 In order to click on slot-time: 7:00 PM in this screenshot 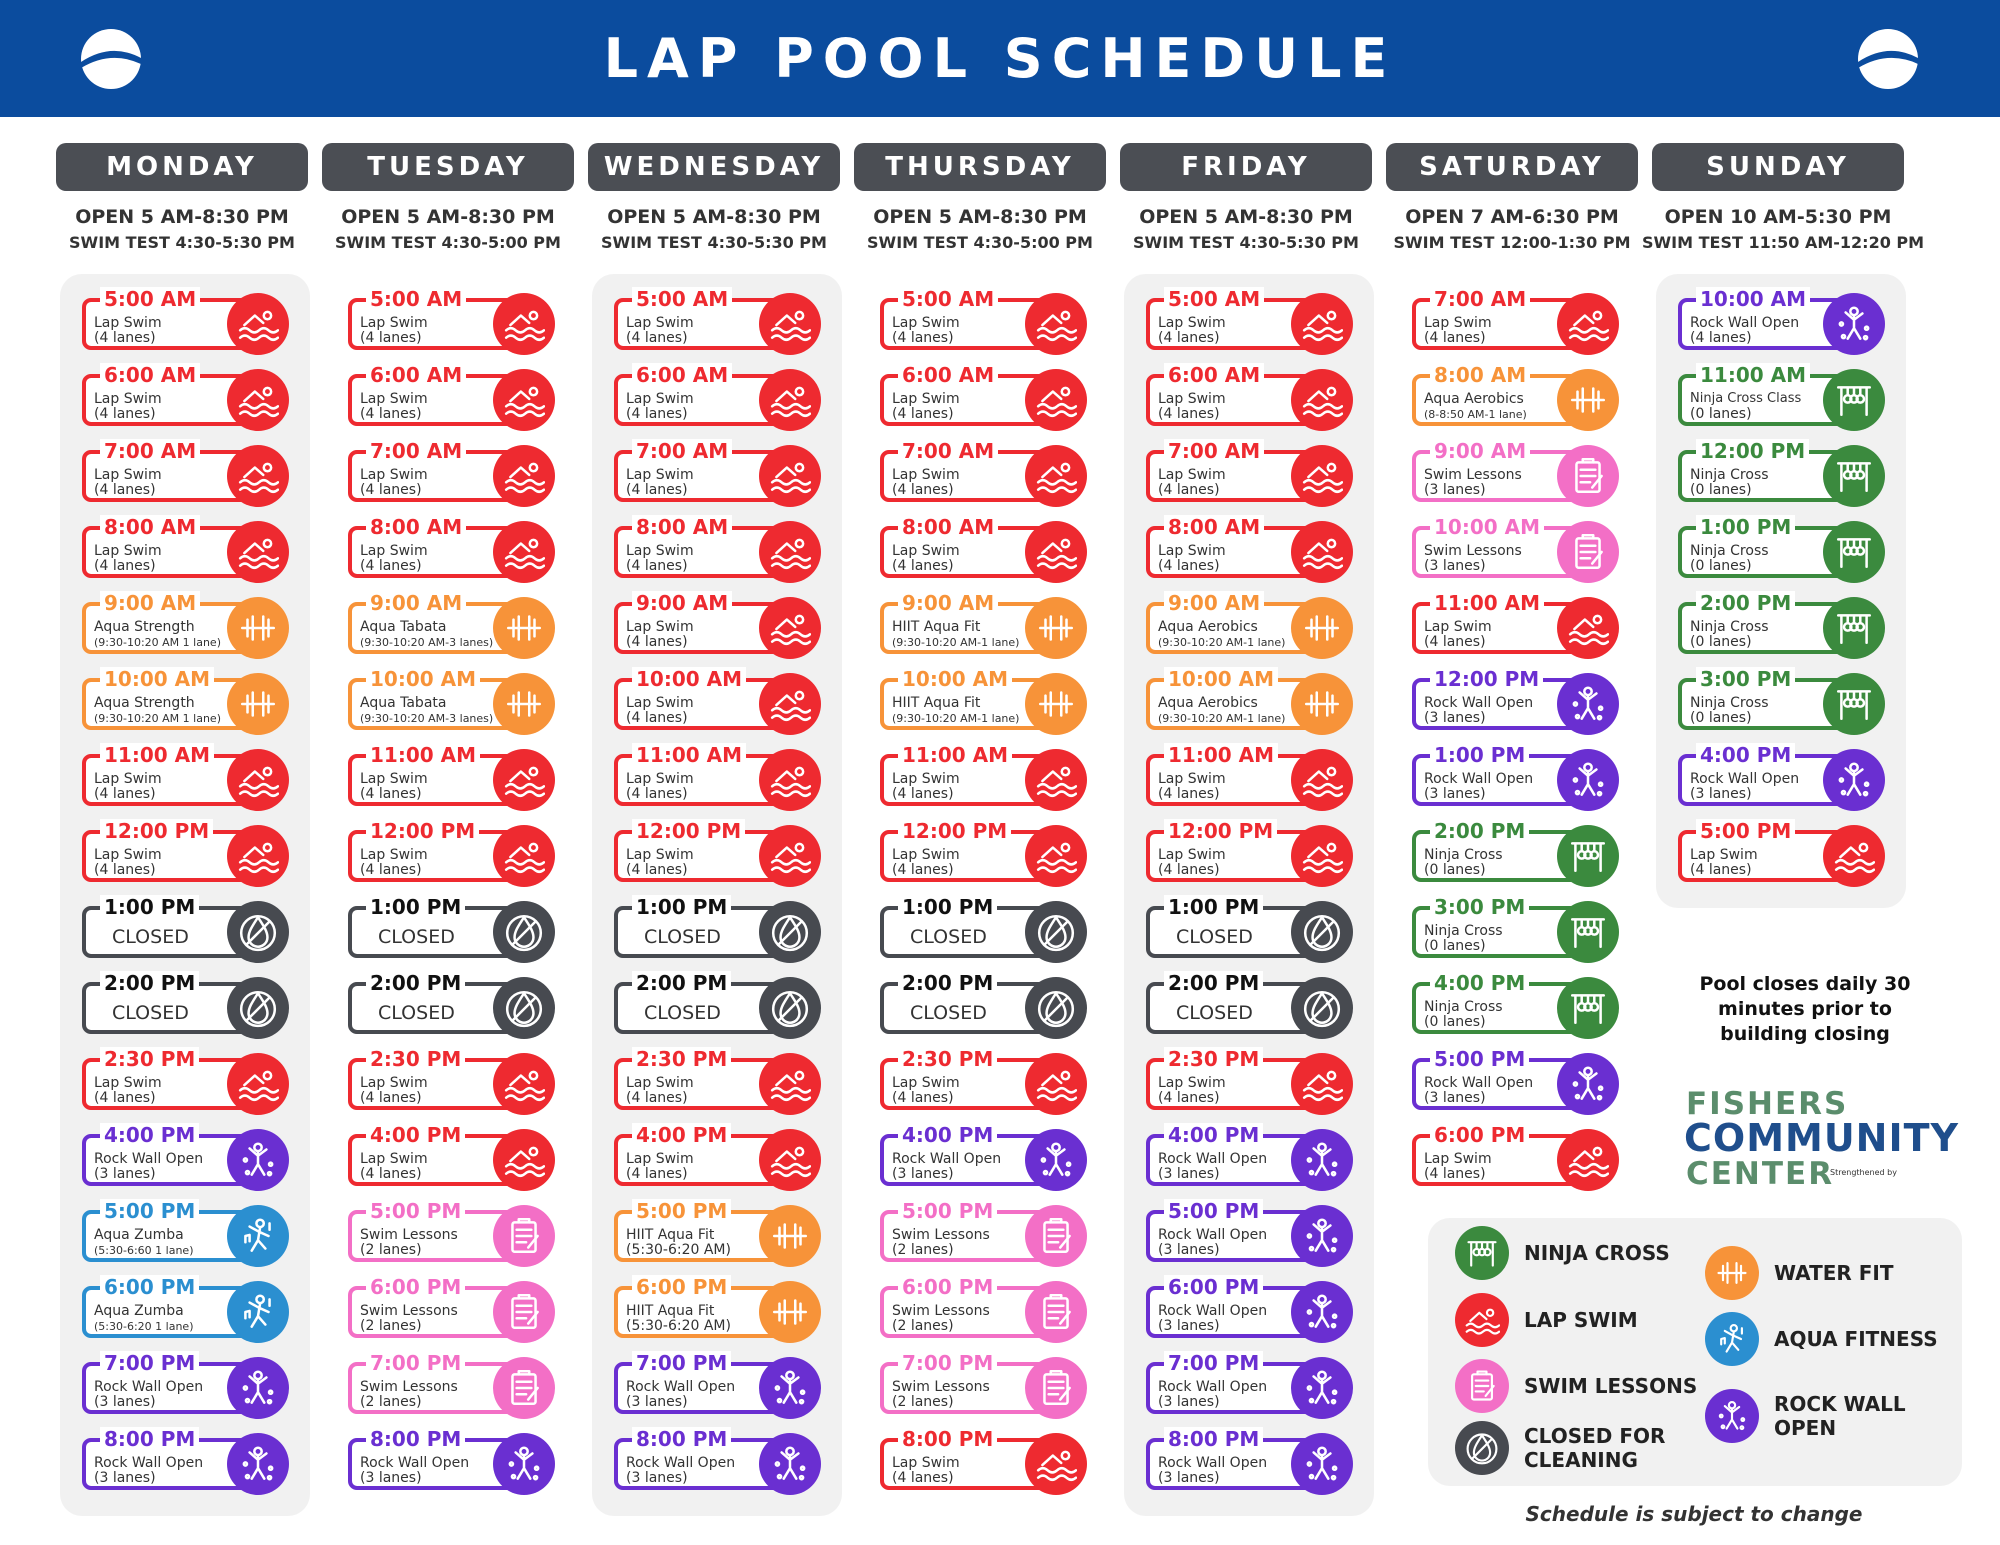, I will do `click(1214, 1363)`.